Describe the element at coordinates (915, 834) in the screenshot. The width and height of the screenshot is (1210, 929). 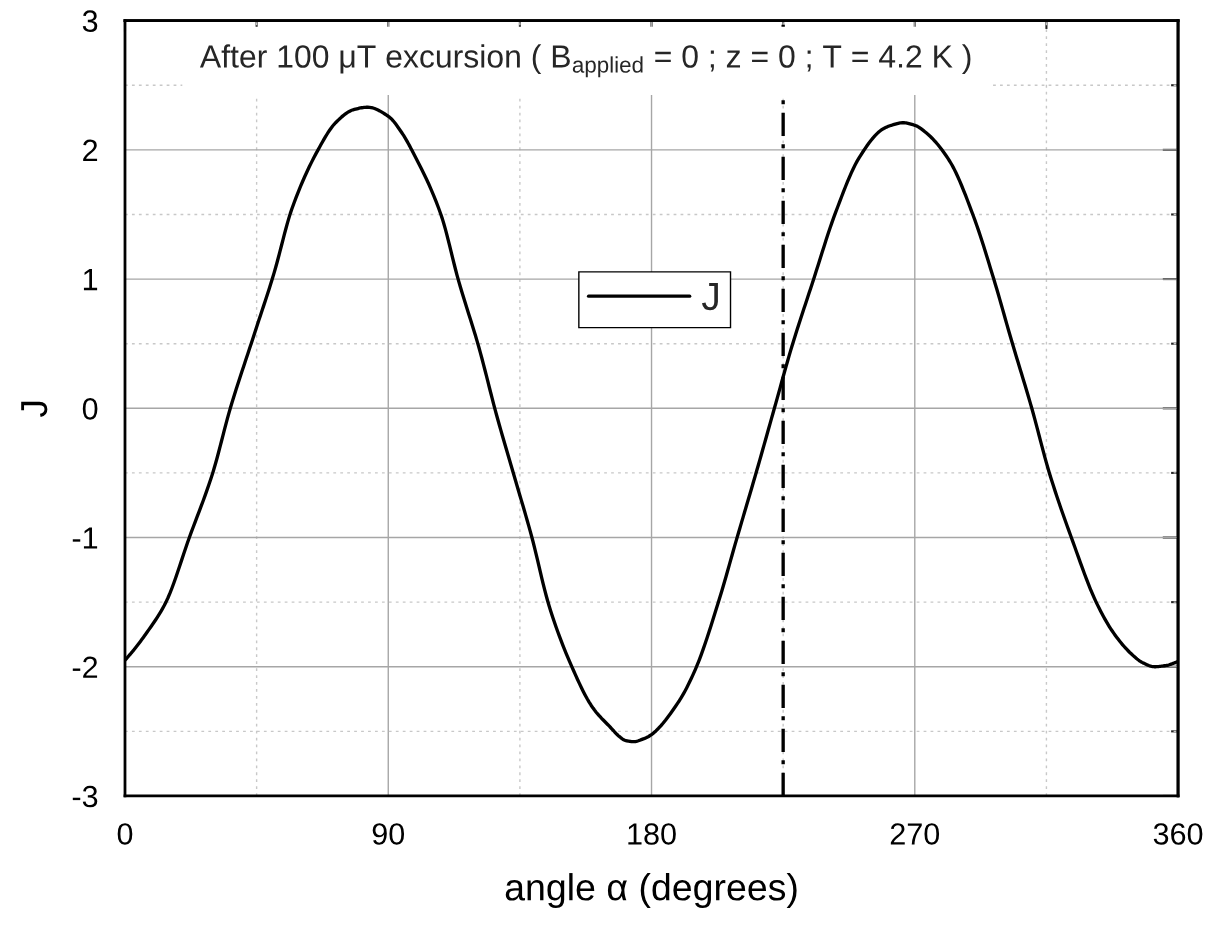
I see `x-tick-label: 270` at that location.